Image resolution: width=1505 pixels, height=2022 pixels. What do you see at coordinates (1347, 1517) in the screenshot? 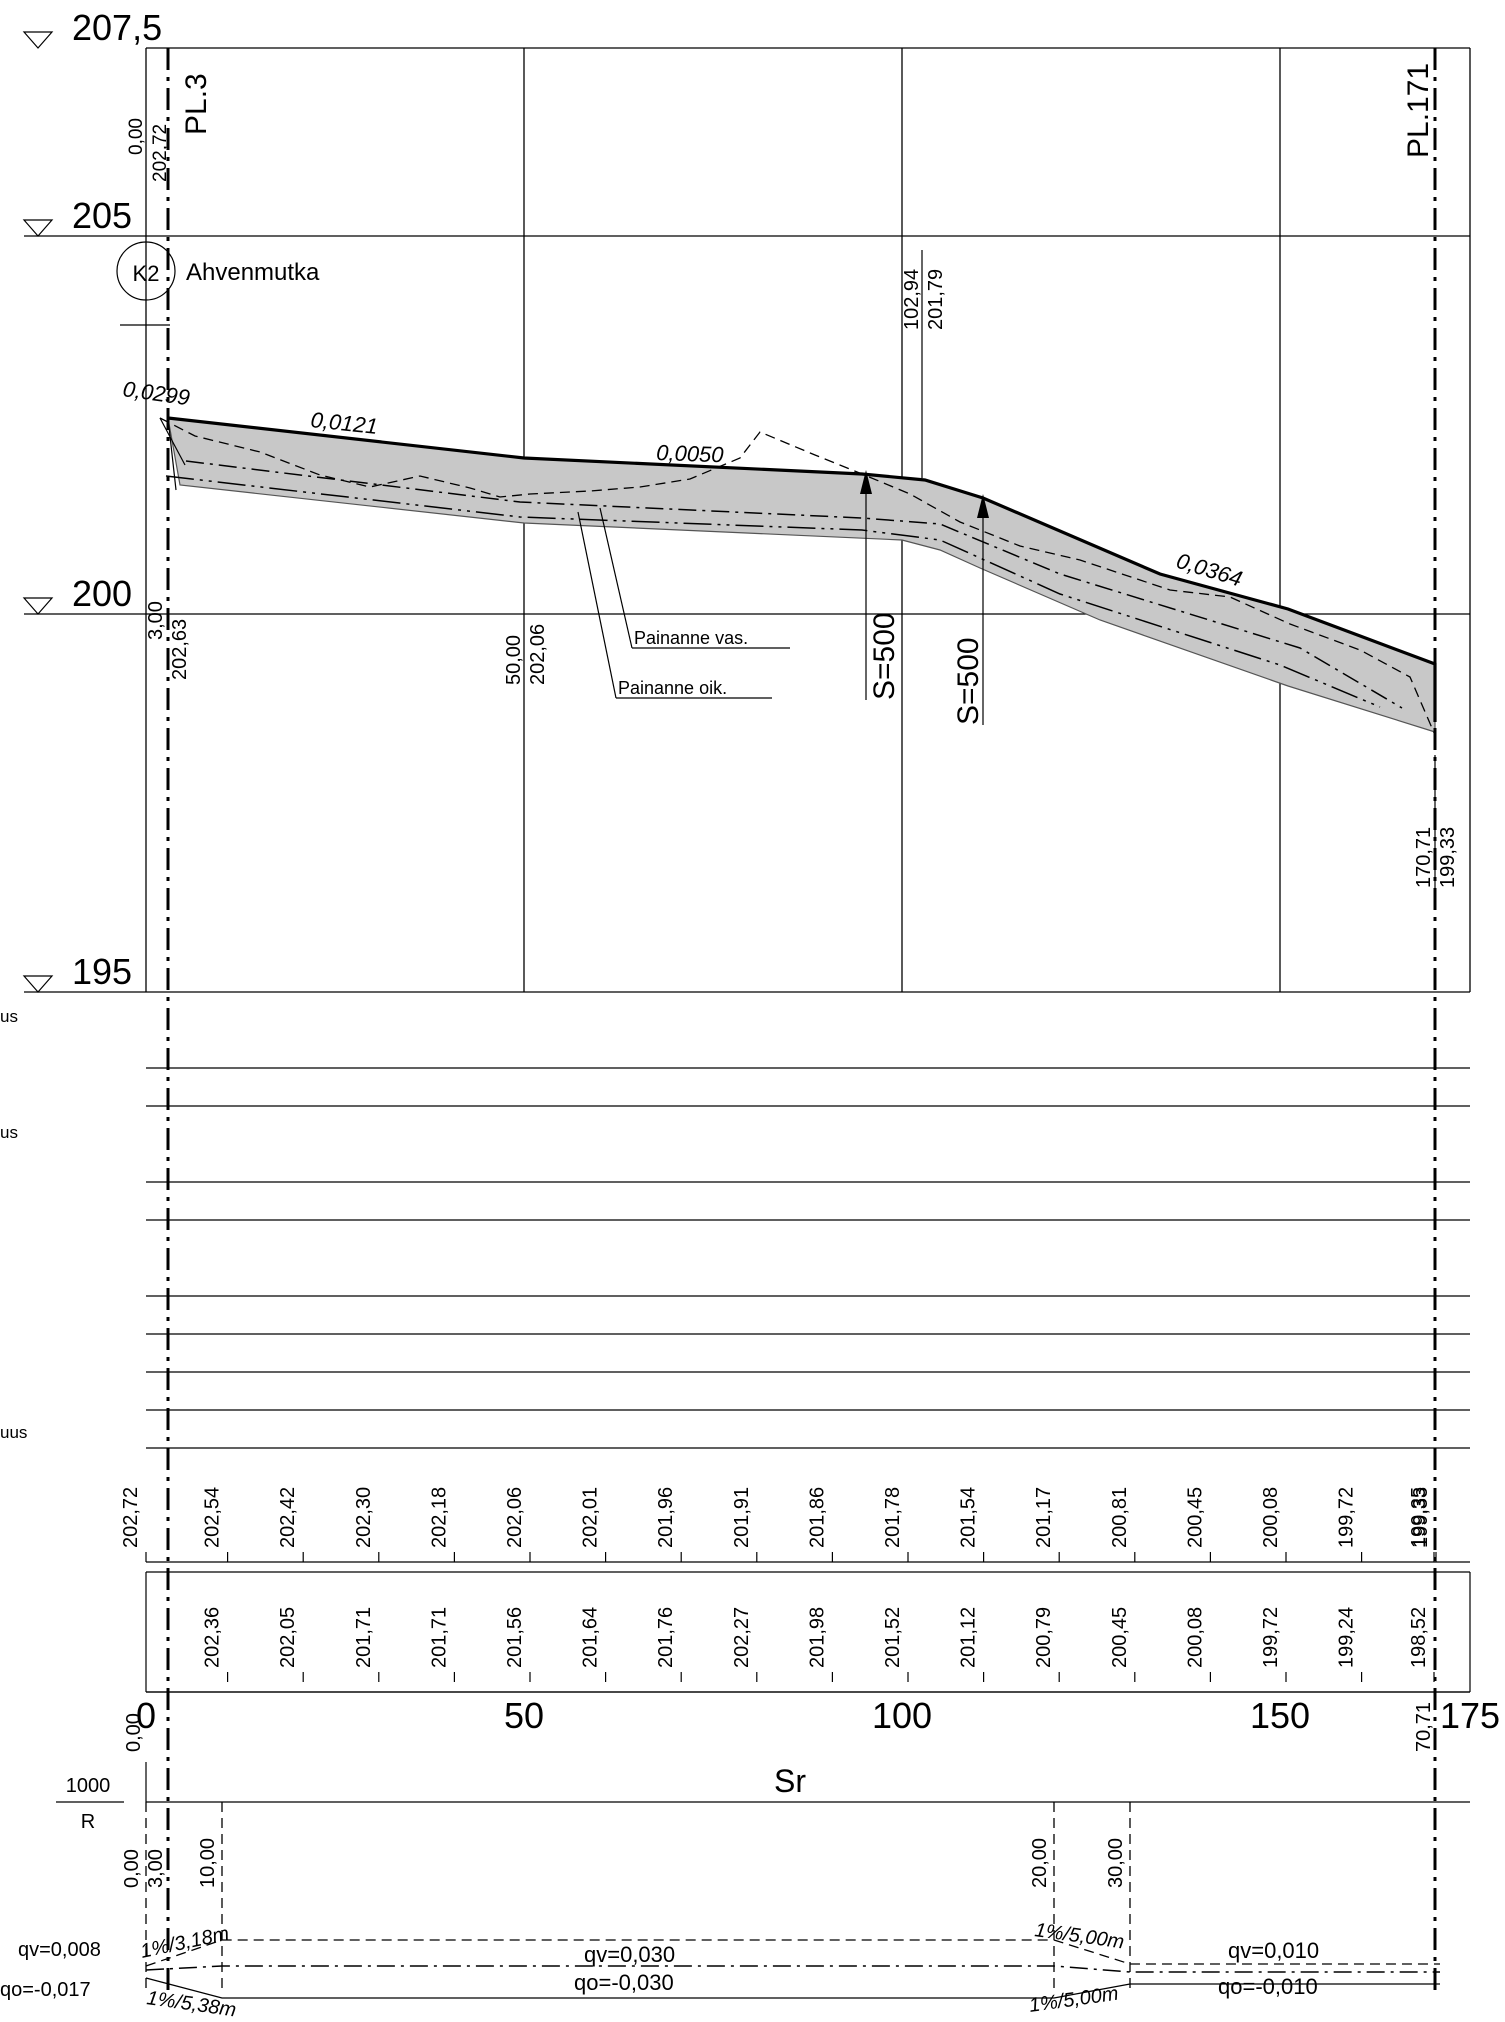
I see `design-elev-16: 199,72` at bounding box center [1347, 1517].